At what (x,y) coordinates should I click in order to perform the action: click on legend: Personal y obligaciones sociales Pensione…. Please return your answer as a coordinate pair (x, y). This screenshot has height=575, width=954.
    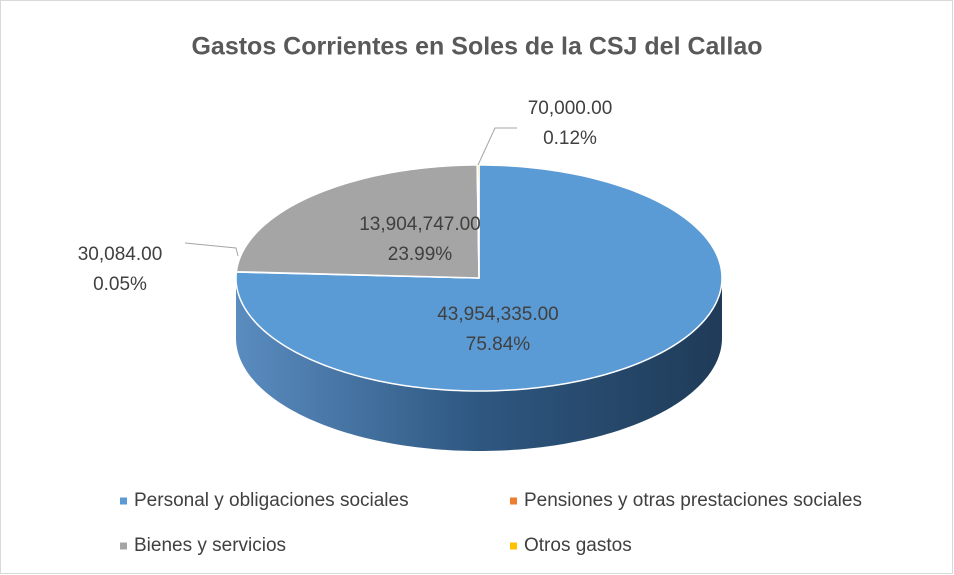
    Looking at the image, I should click on (491, 523).